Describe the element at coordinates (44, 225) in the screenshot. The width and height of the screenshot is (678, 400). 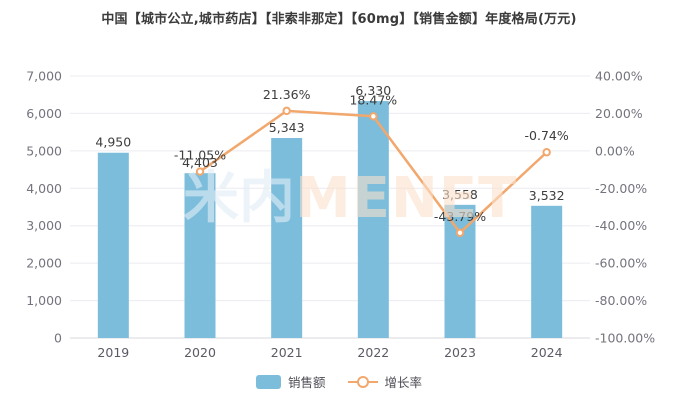
I see `y-axis-left-tick-label: 3,000` at that location.